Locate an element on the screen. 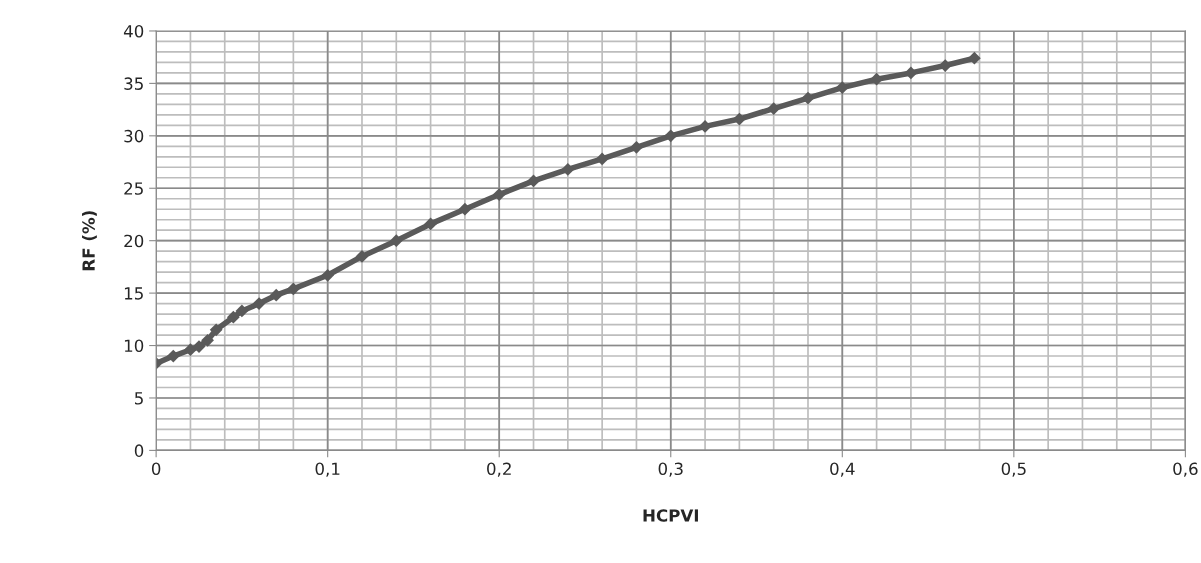  x-tick-label: 0,5 is located at coordinates (1013, 469).